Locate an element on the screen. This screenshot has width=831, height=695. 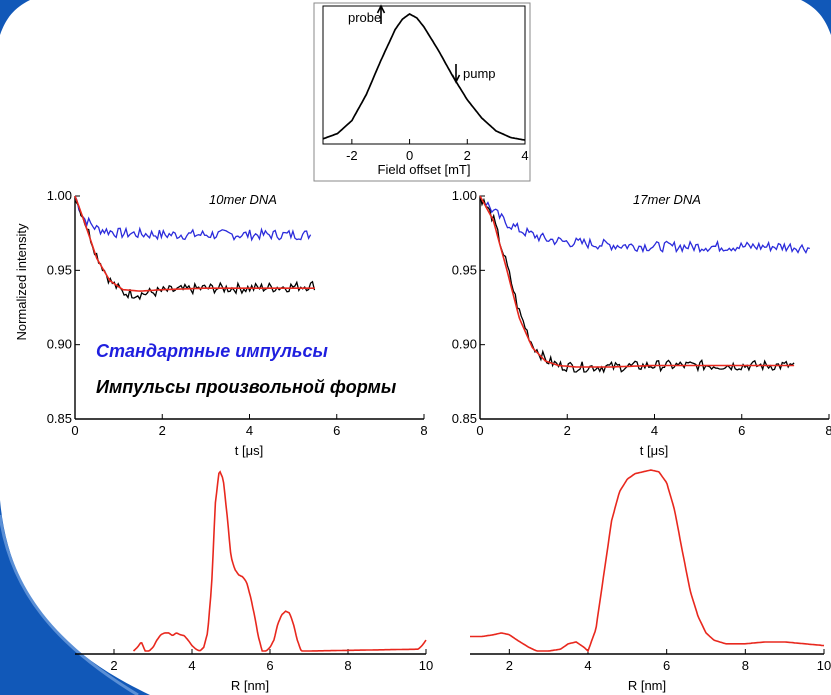
inset-probe-label: probe is located at coordinates (364, 17).